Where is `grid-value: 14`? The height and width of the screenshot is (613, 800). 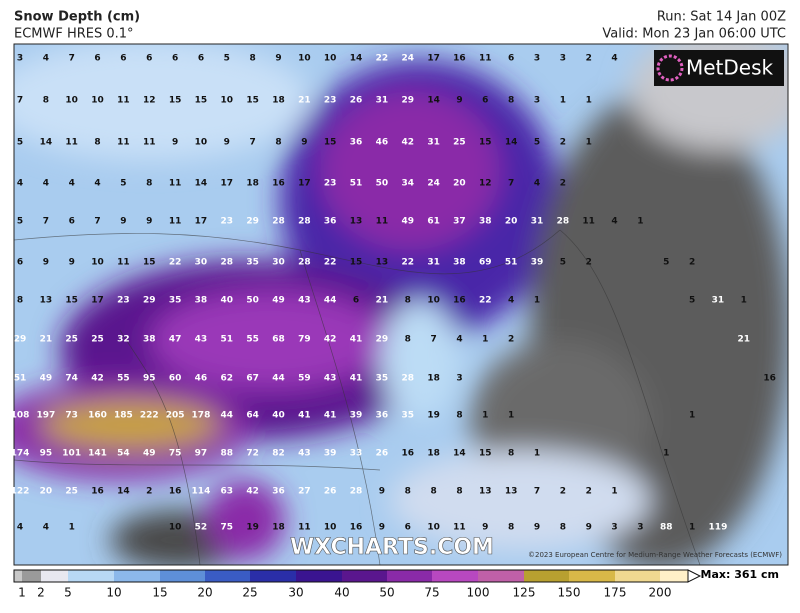 grid-value: 14 is located at coordinates (201, 184).